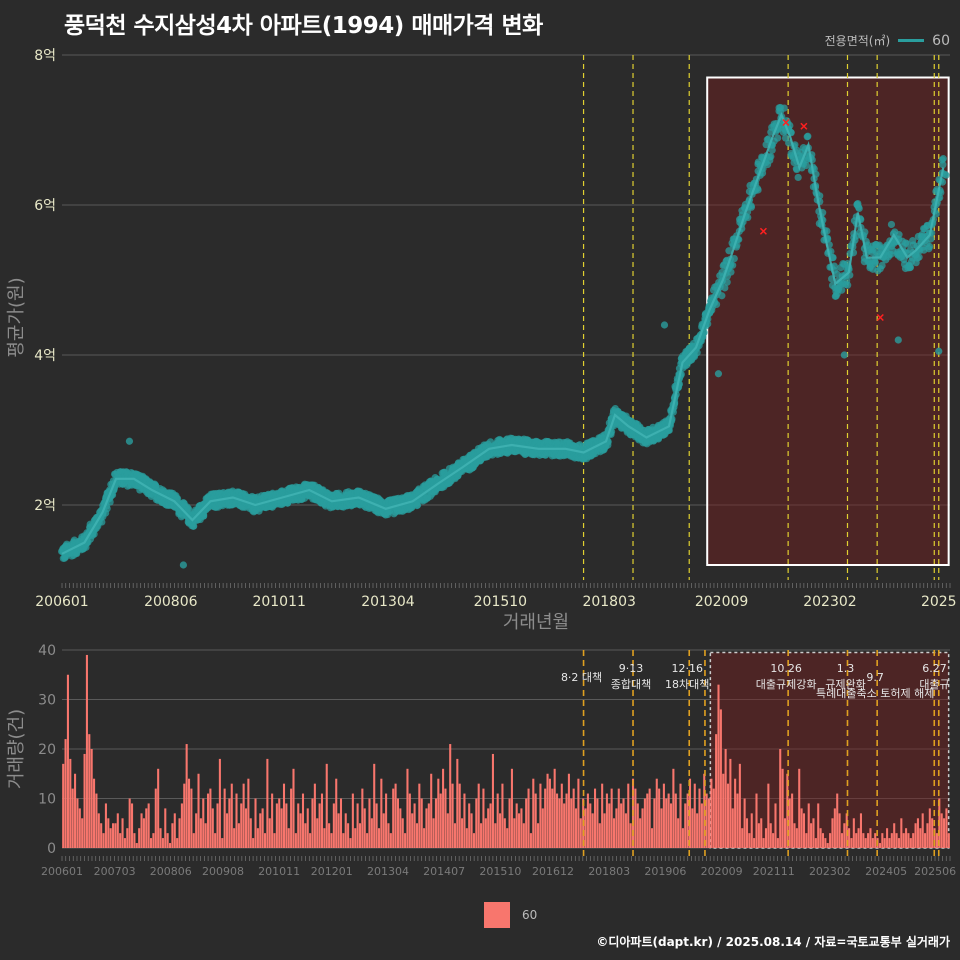 The image size is (960, 960). I want to click on bottom-y-tick-label: 10, so click(47, 800).